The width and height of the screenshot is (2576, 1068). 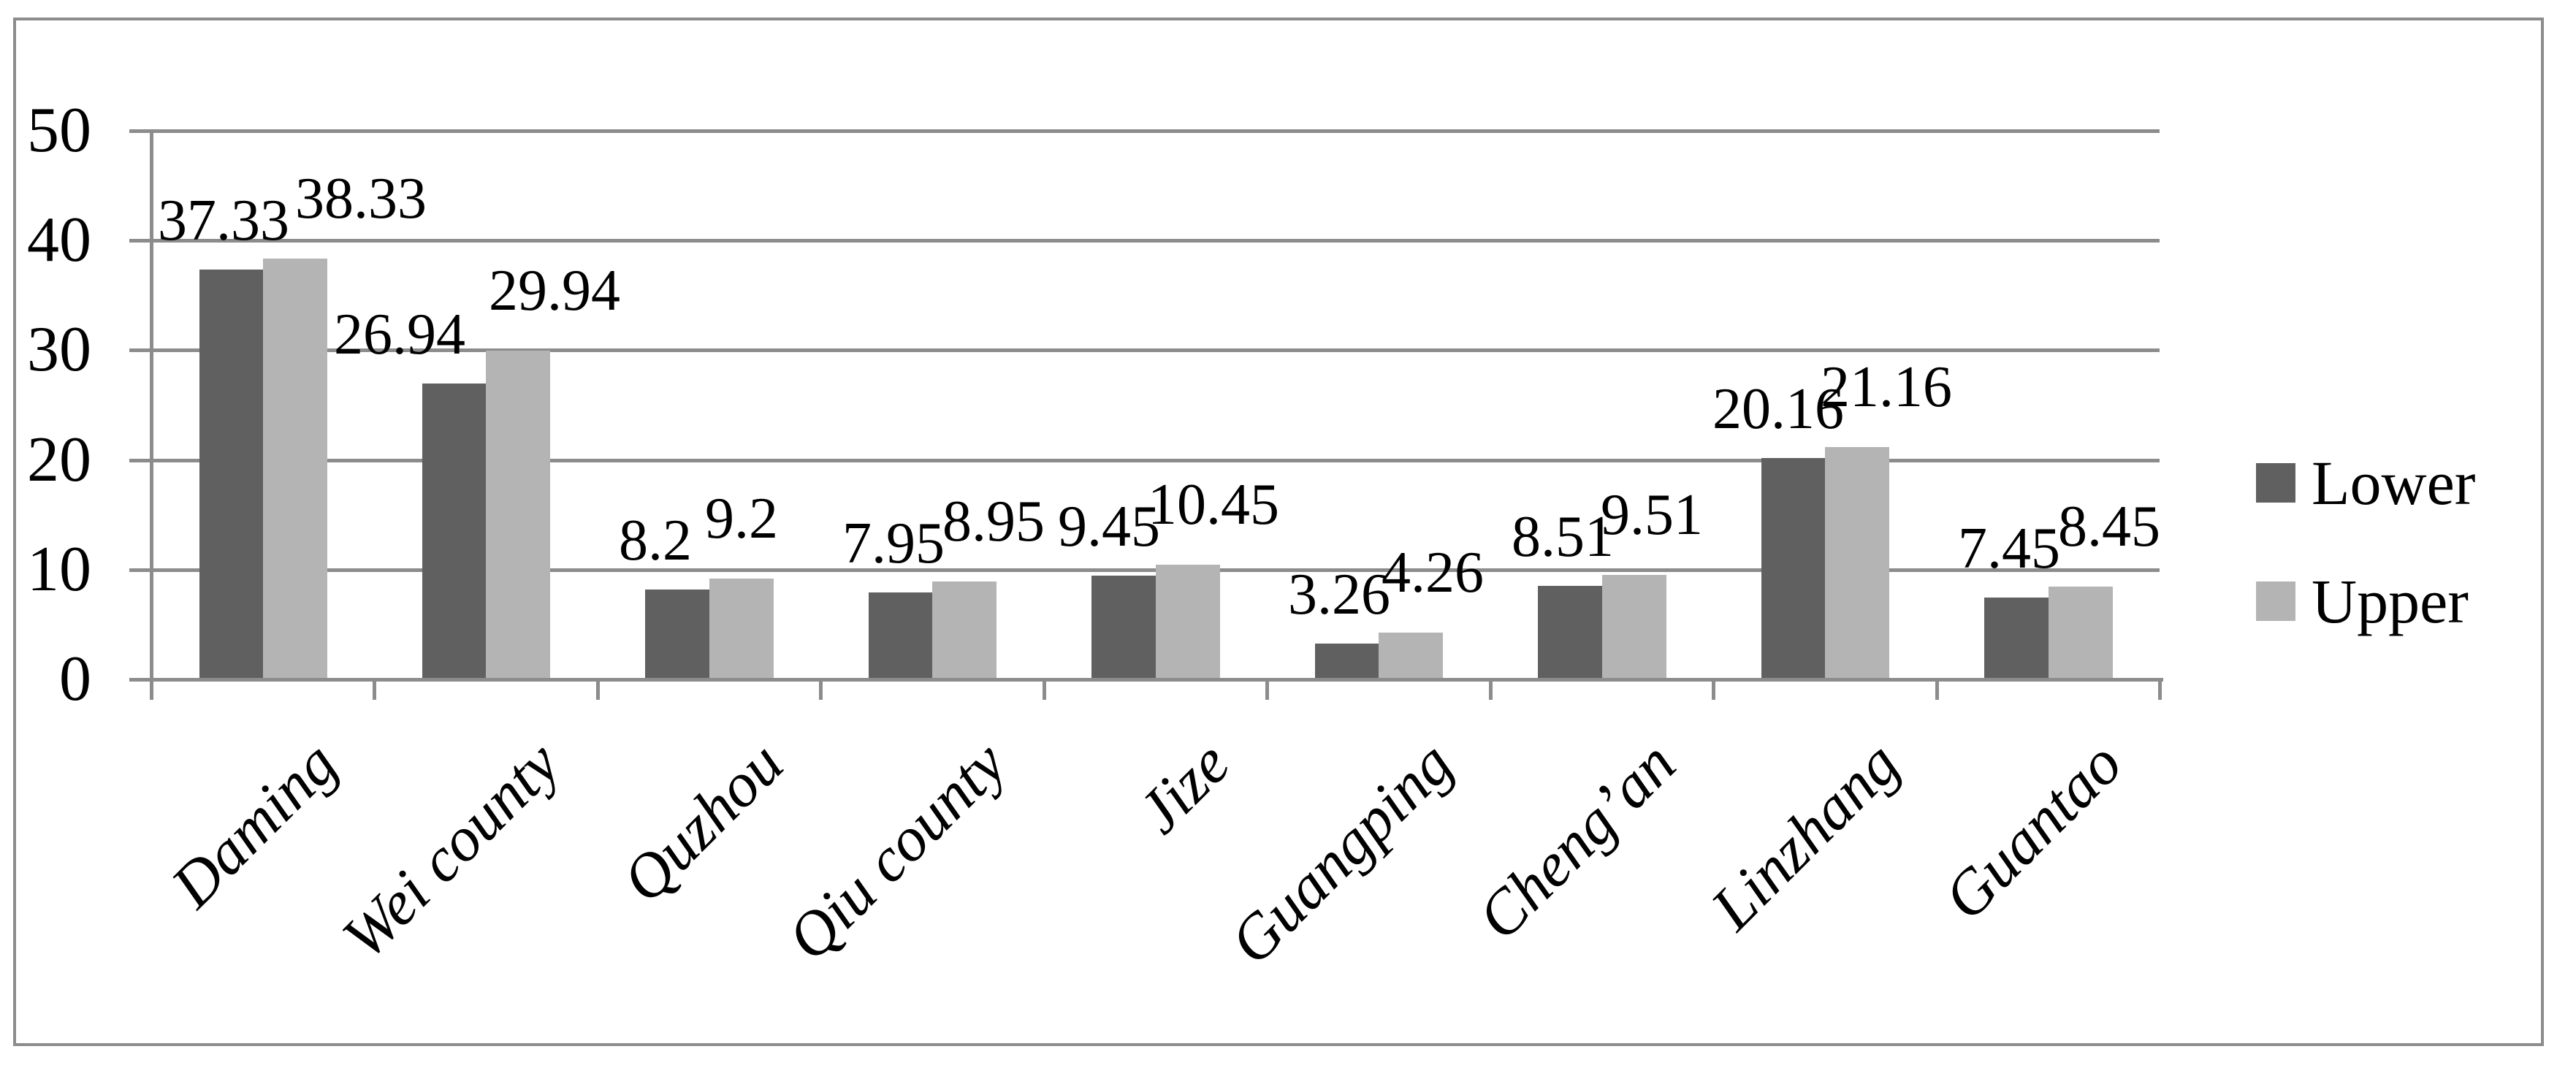 I want to click on data-label-lower-8: 20.16, so click(x=1778, y=409).